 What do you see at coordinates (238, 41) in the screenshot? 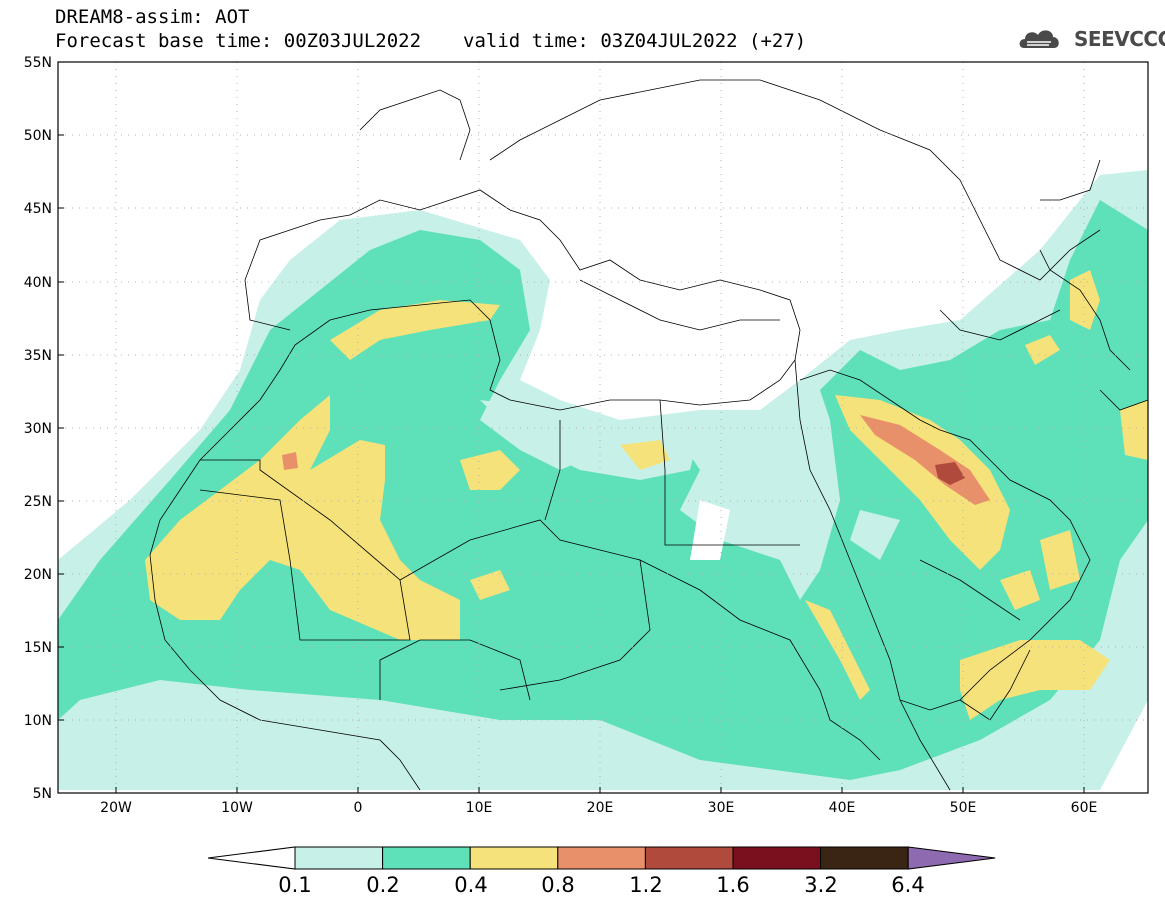
I see `base-time: Forecast base time: 00Z03JUL2022` at bounding box center [238, 41].